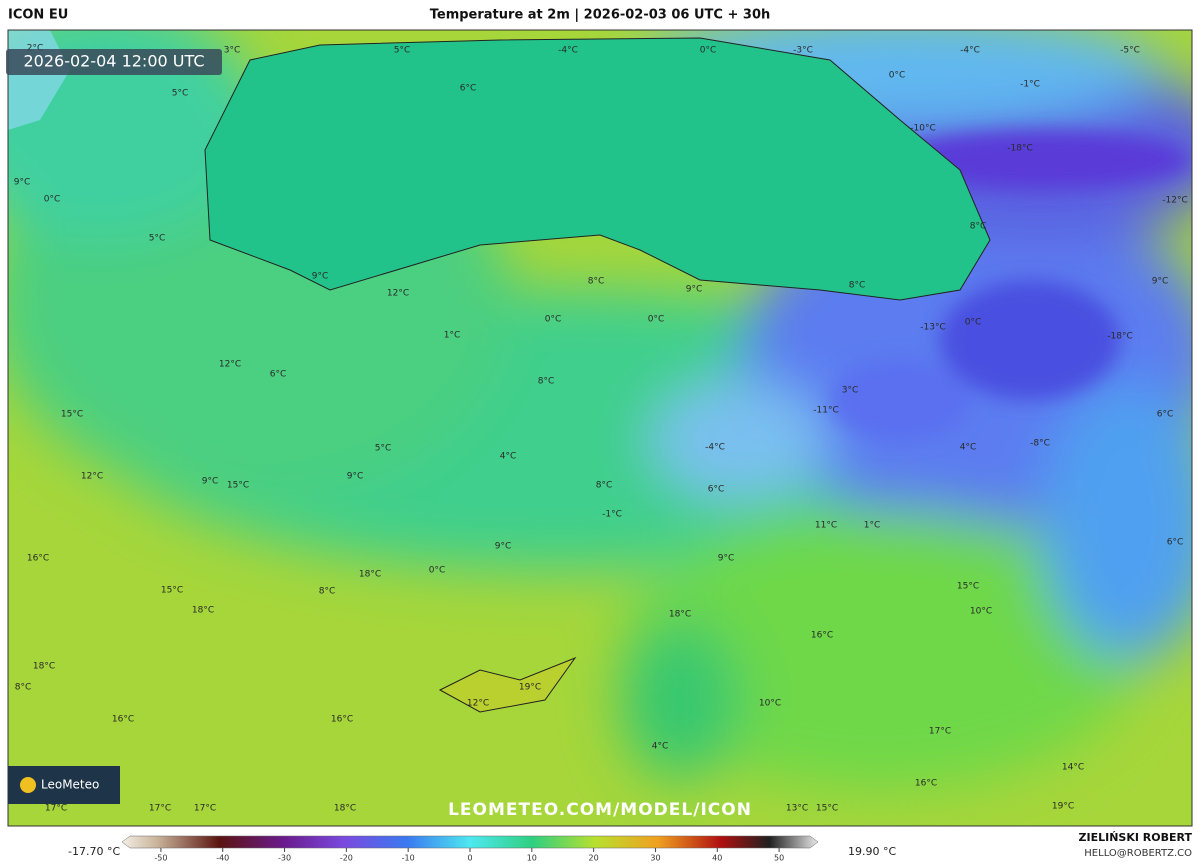 This screenshot has height=867, width=1200. Describe the element at coordinates (770, 704) in the screenshot. I see `temperature-label: 10°C` at that location.